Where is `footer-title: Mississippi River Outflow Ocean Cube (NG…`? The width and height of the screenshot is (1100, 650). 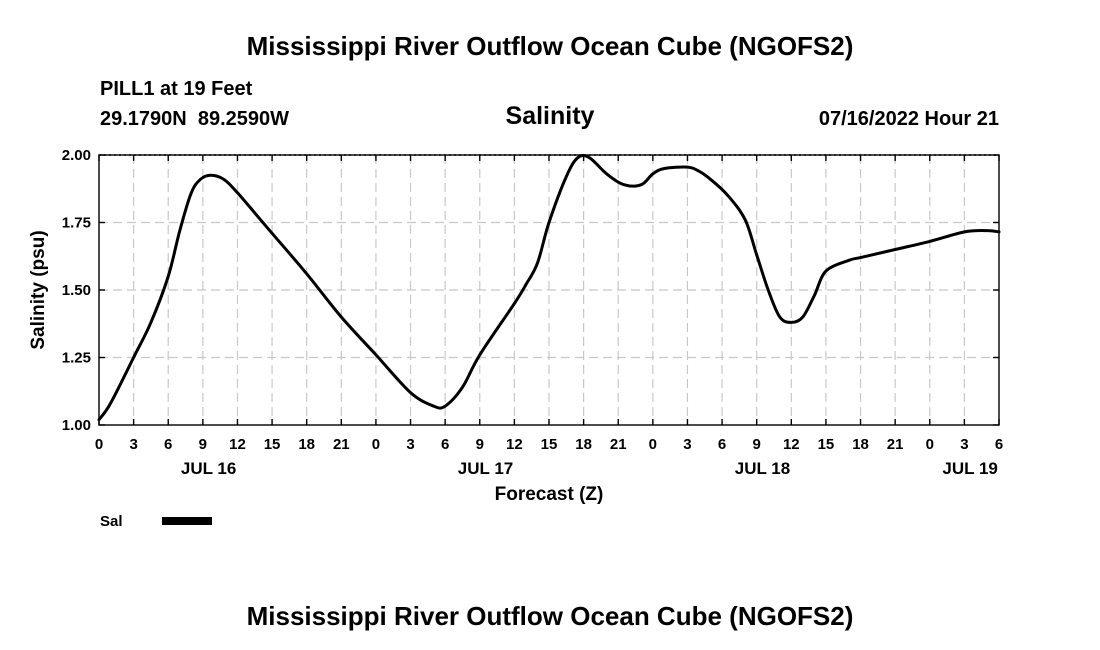 footer-title: Mississippi River Outflow Ocean Cube (NG… is located at coordinates (550, 616).